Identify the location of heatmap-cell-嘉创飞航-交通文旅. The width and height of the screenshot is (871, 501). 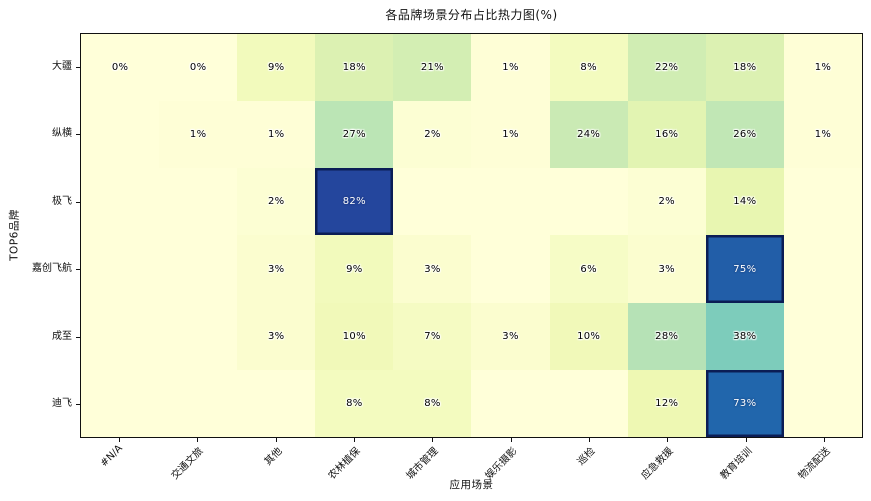
(198, 269).